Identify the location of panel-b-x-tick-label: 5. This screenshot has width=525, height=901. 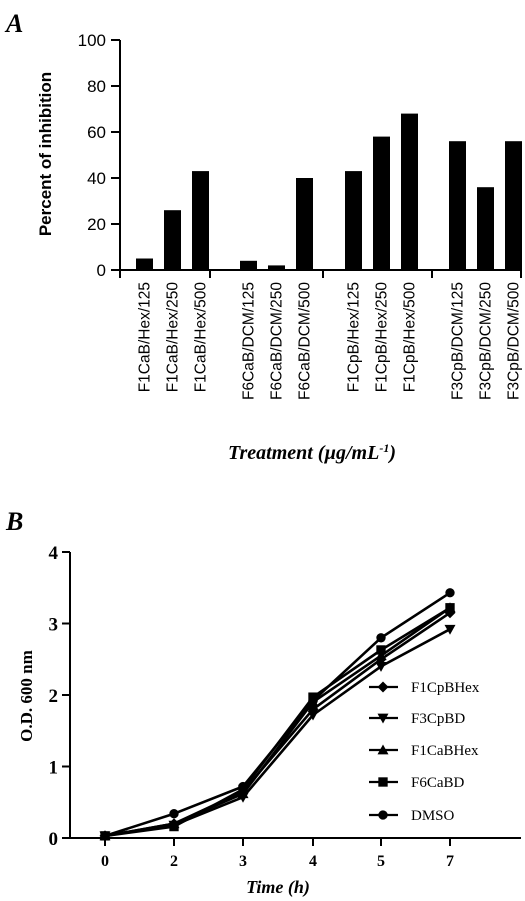
(381, 861).